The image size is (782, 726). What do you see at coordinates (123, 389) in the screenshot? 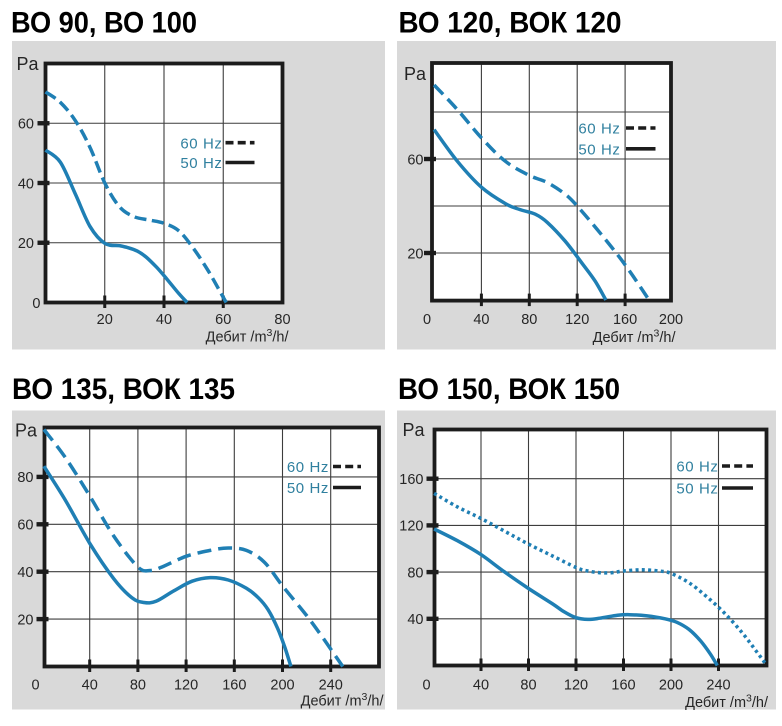
I see `svg-text: ВО 135, ВОК 135` at bounding box center [123, 389].